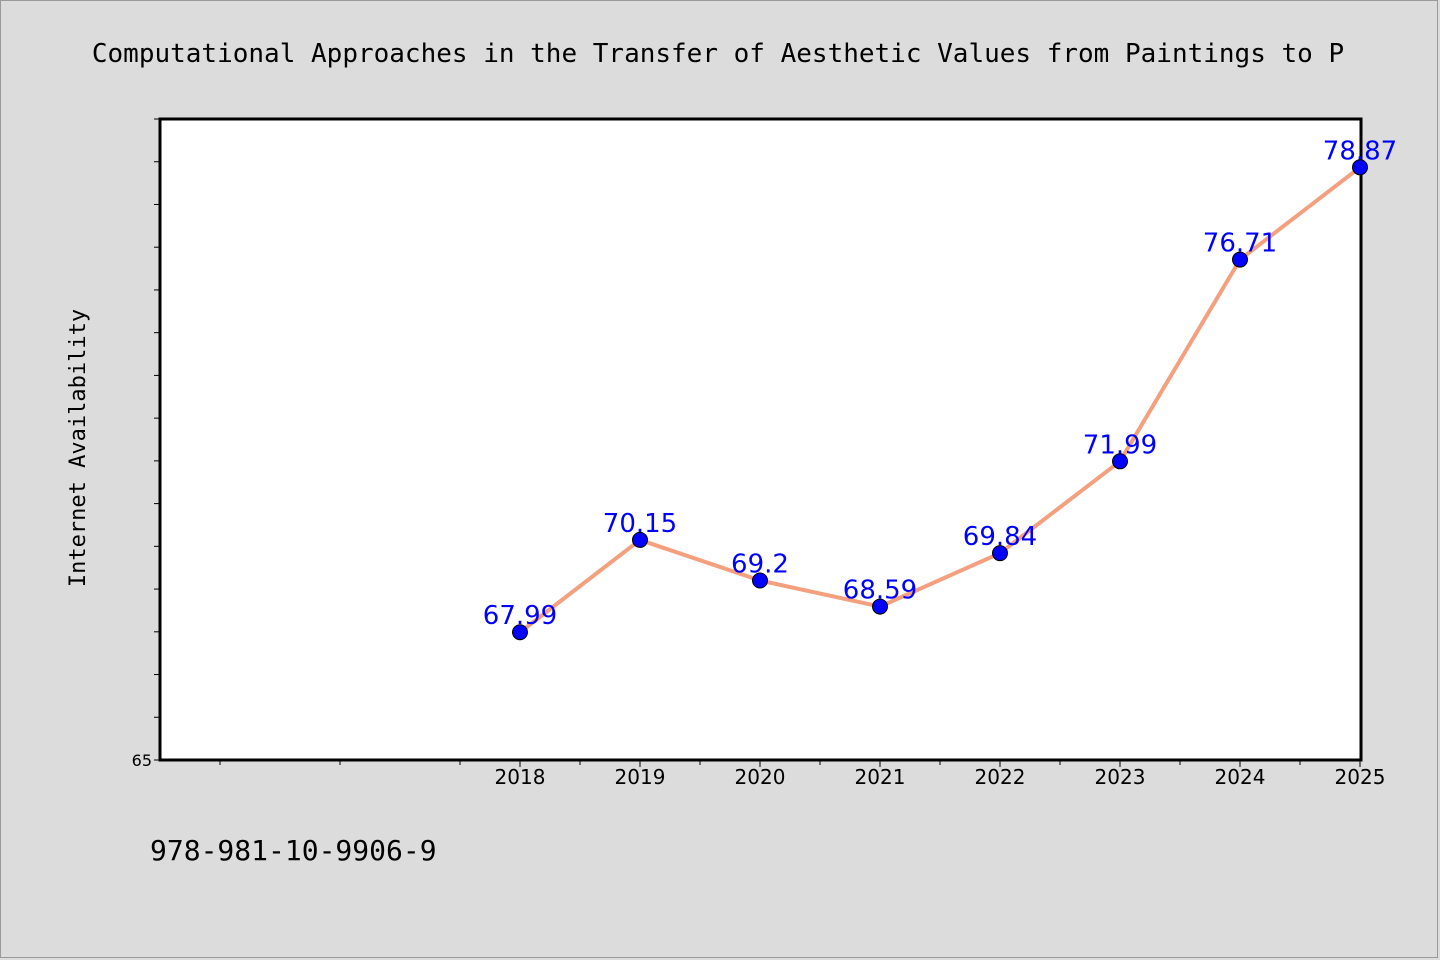 This screenshot has width=1440, height=960. What do you see at coordinates (293, 850) in the screenshot?
I see `isbn-note: 978-981-10-9906-9` at bounding box center [293, 850].